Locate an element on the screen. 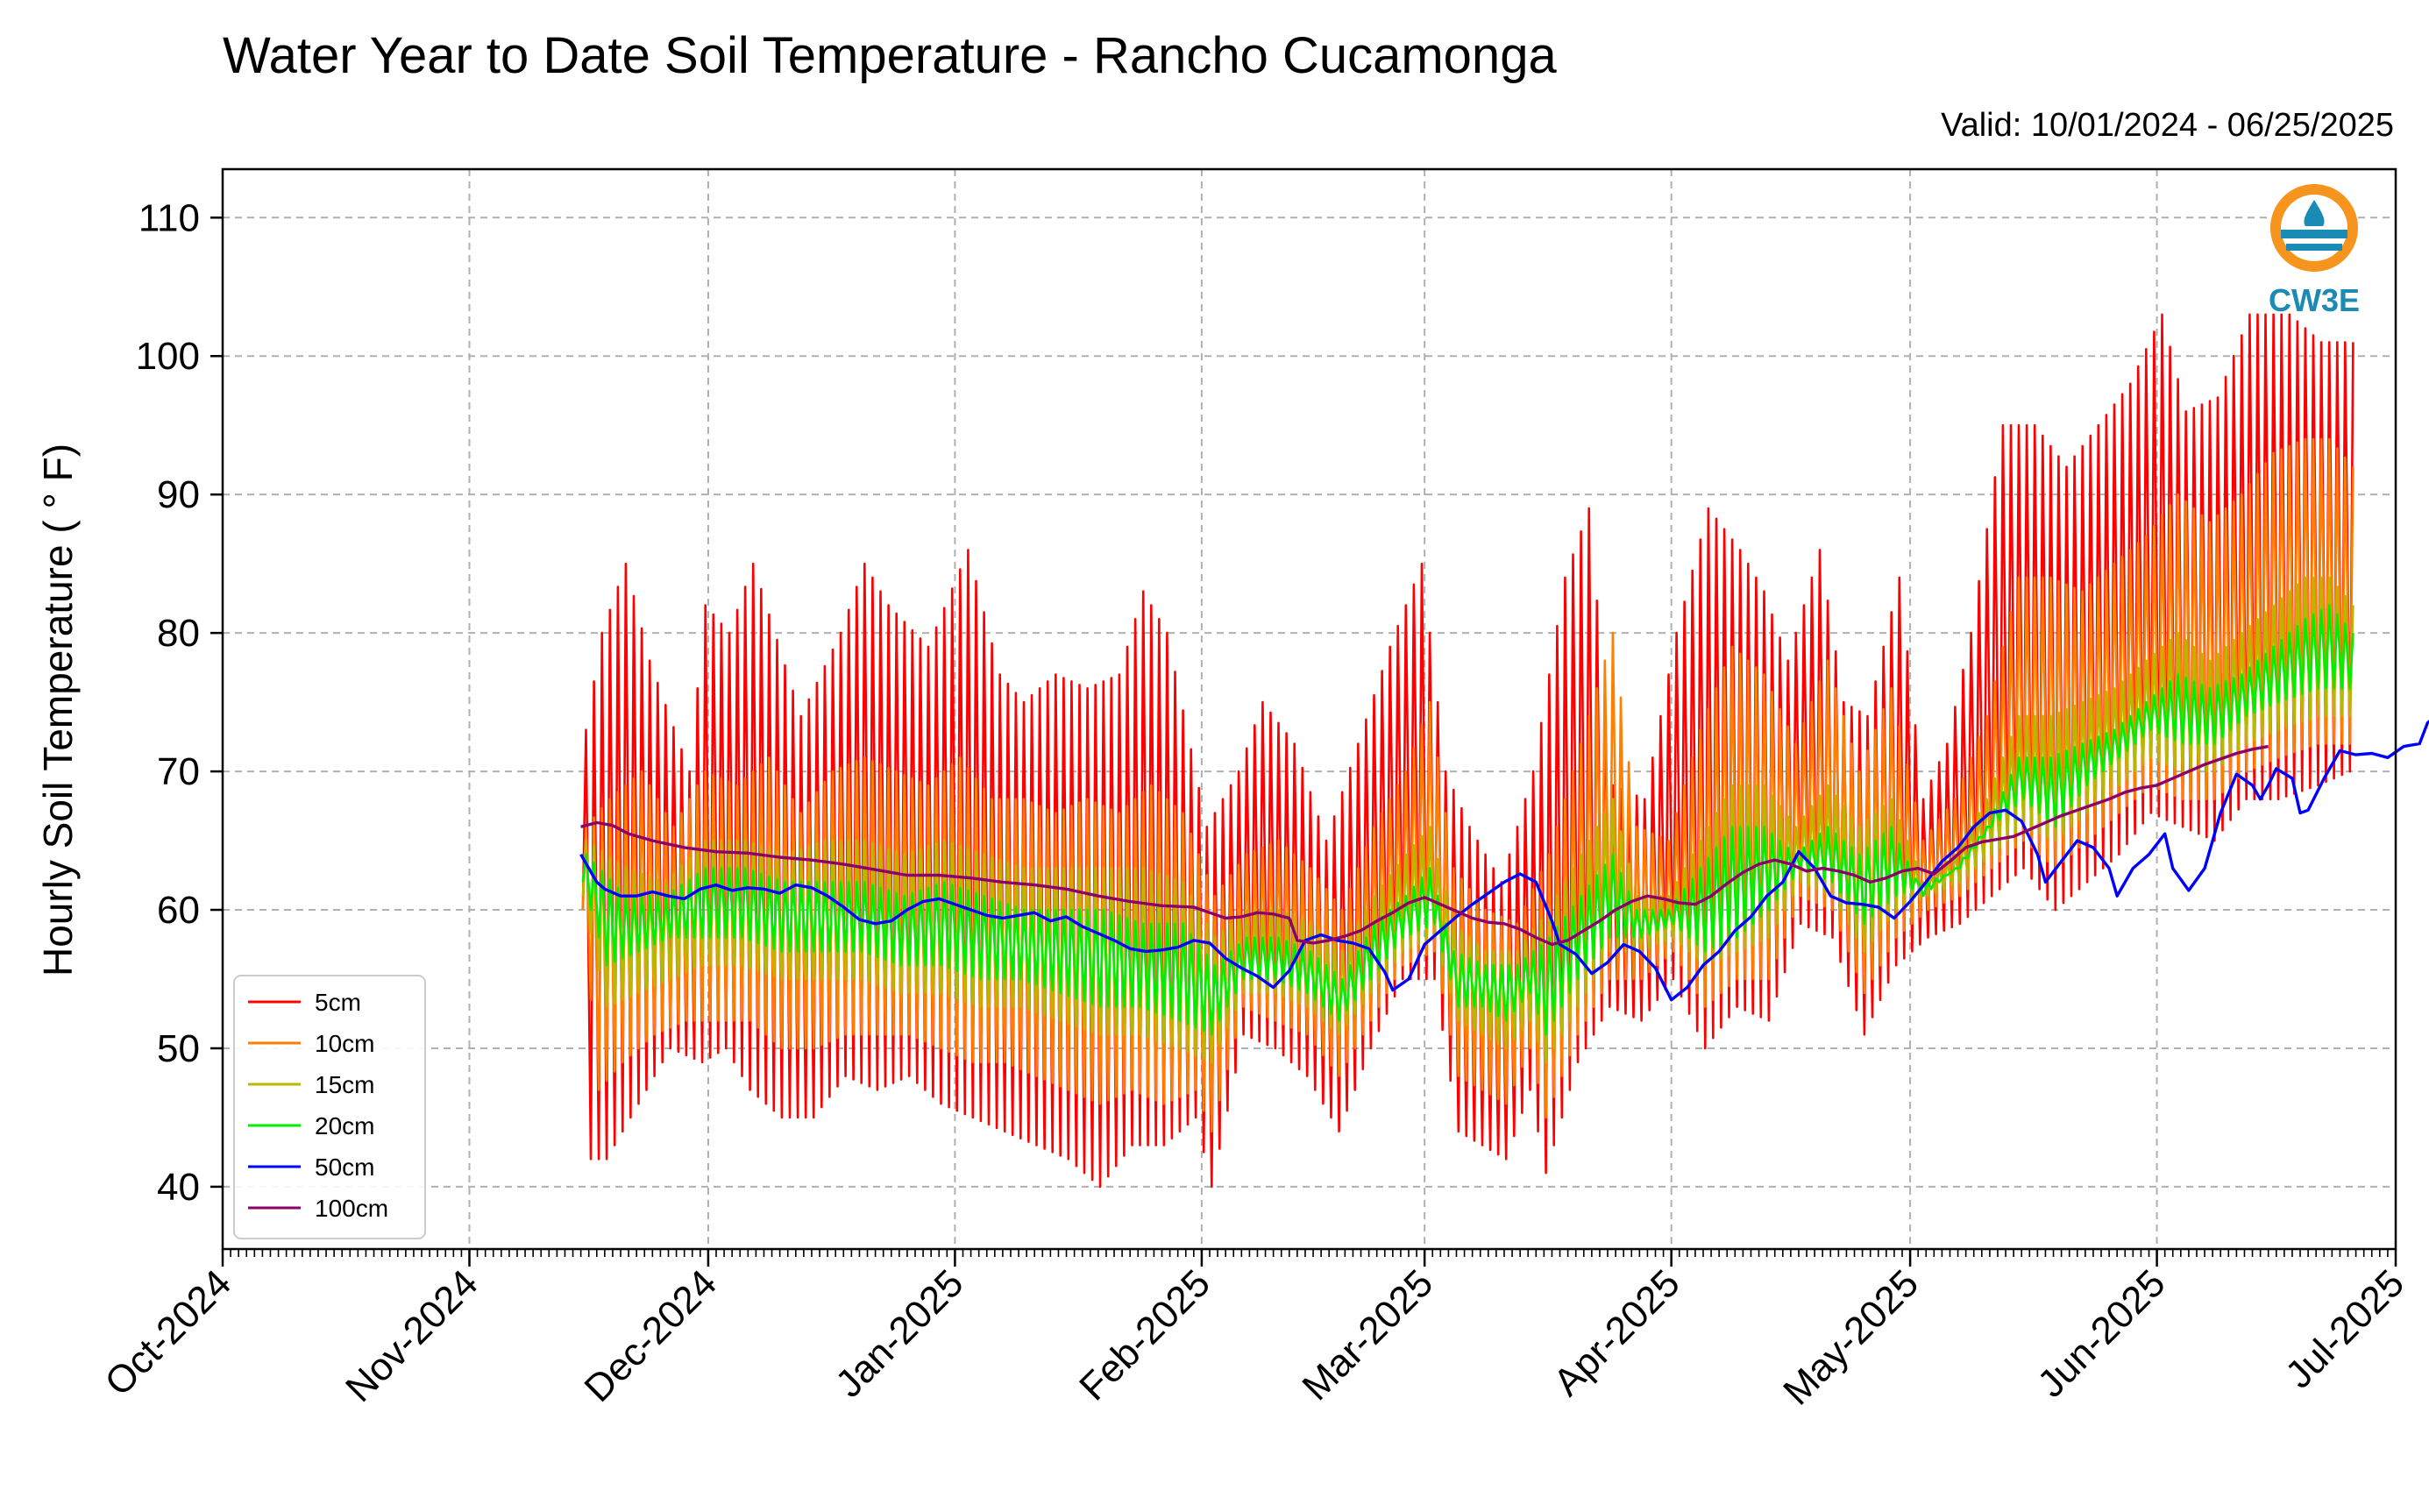  y-tick-label: 50 is located at coordinates (179, 1048).